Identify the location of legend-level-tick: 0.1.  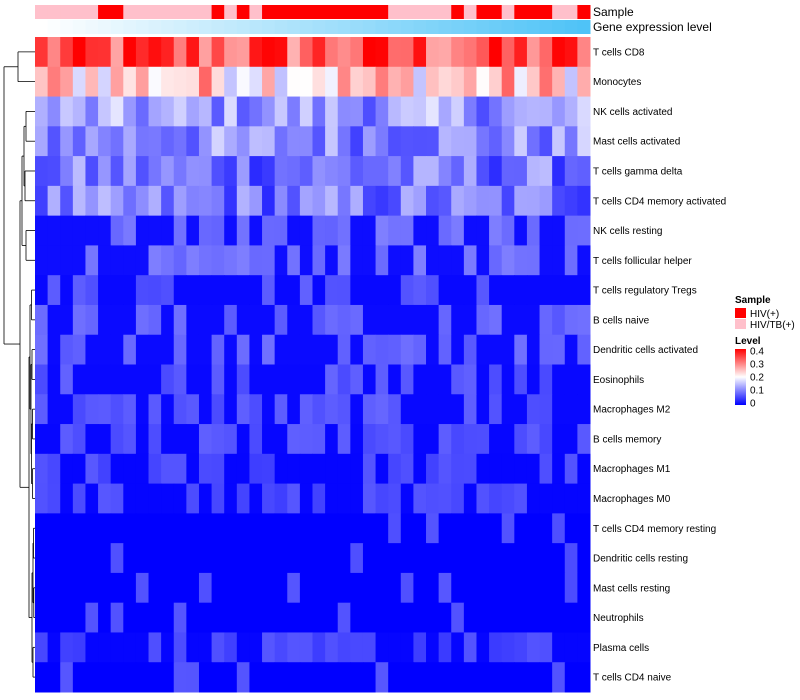
(757, 391).